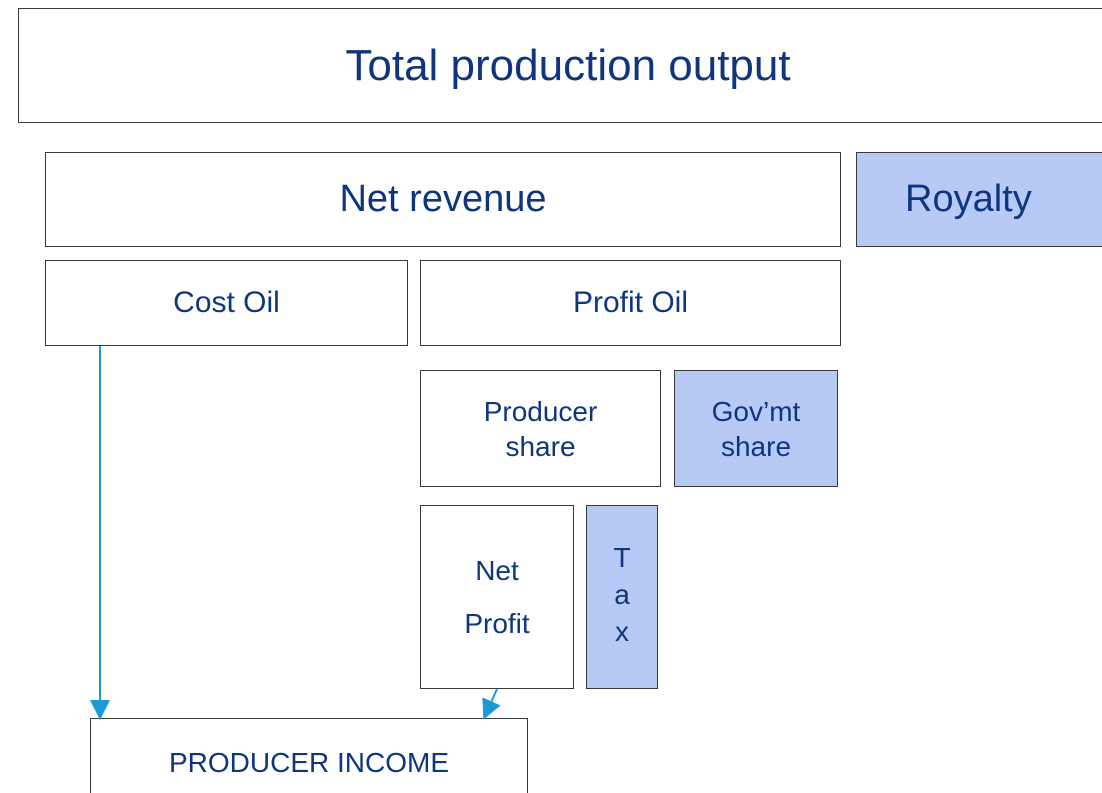 Image resolution: width=1102 pixels, height=793 pixels. Describe the element at coordinates (226, 303) in the screenshot. I see `cost-oil-box: Cost Oil` at that location.